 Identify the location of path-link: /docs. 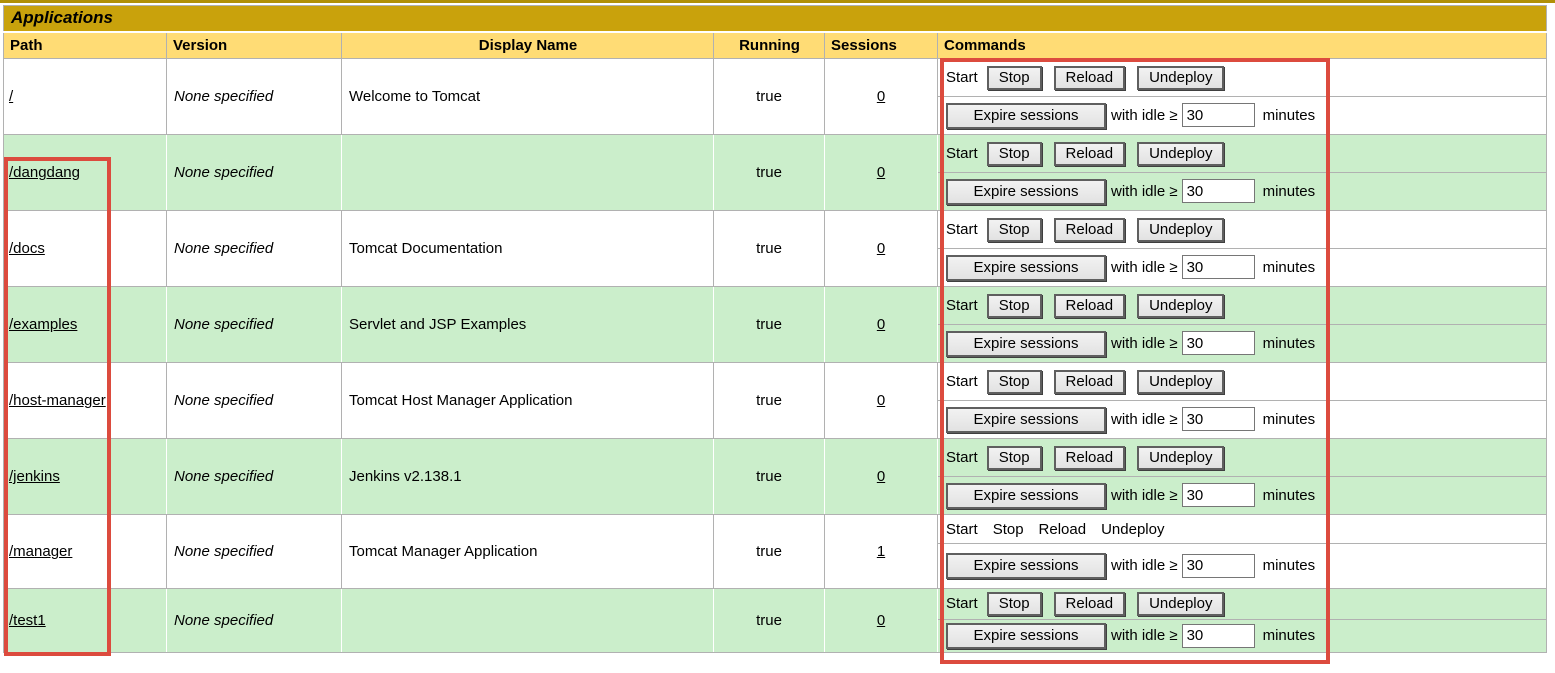
(27, 248).